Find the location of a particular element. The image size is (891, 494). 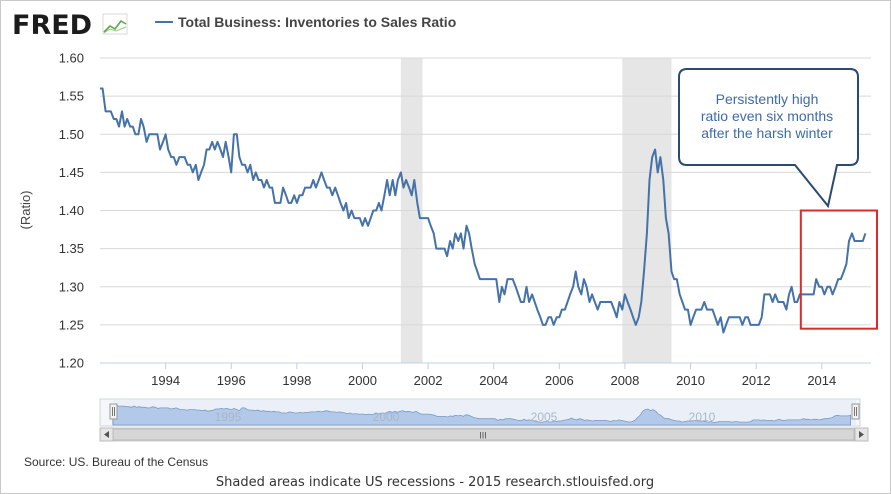

y-tick-label-1.25: 1.25 is located at coordinates (71, 324).